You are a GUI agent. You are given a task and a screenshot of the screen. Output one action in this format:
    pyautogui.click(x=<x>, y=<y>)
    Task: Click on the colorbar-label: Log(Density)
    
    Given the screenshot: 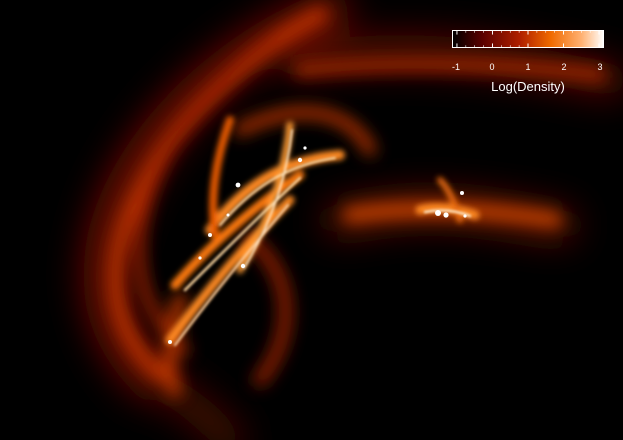 What is the action you would take?
    pyautogui.click(x=528, y=86)
    